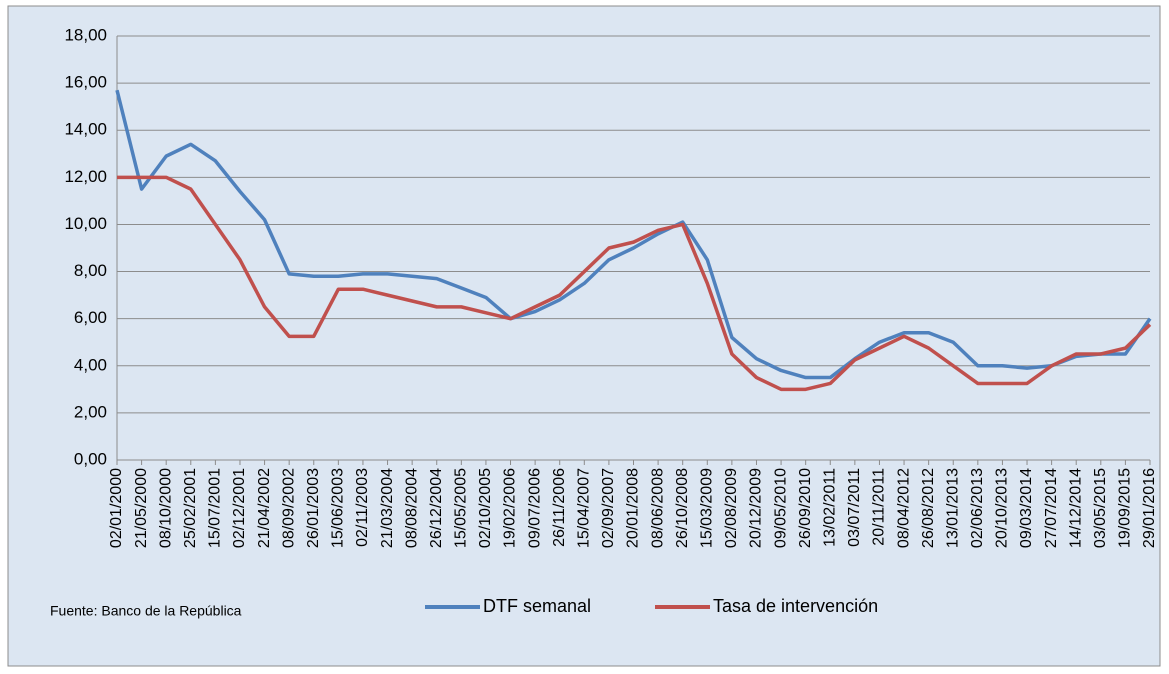 This screenshot has height=674, width=1169. Describe the element at coordinates (657, 508) in the screenshot. I see `x-tick-label: 08/06/2008` at that location.